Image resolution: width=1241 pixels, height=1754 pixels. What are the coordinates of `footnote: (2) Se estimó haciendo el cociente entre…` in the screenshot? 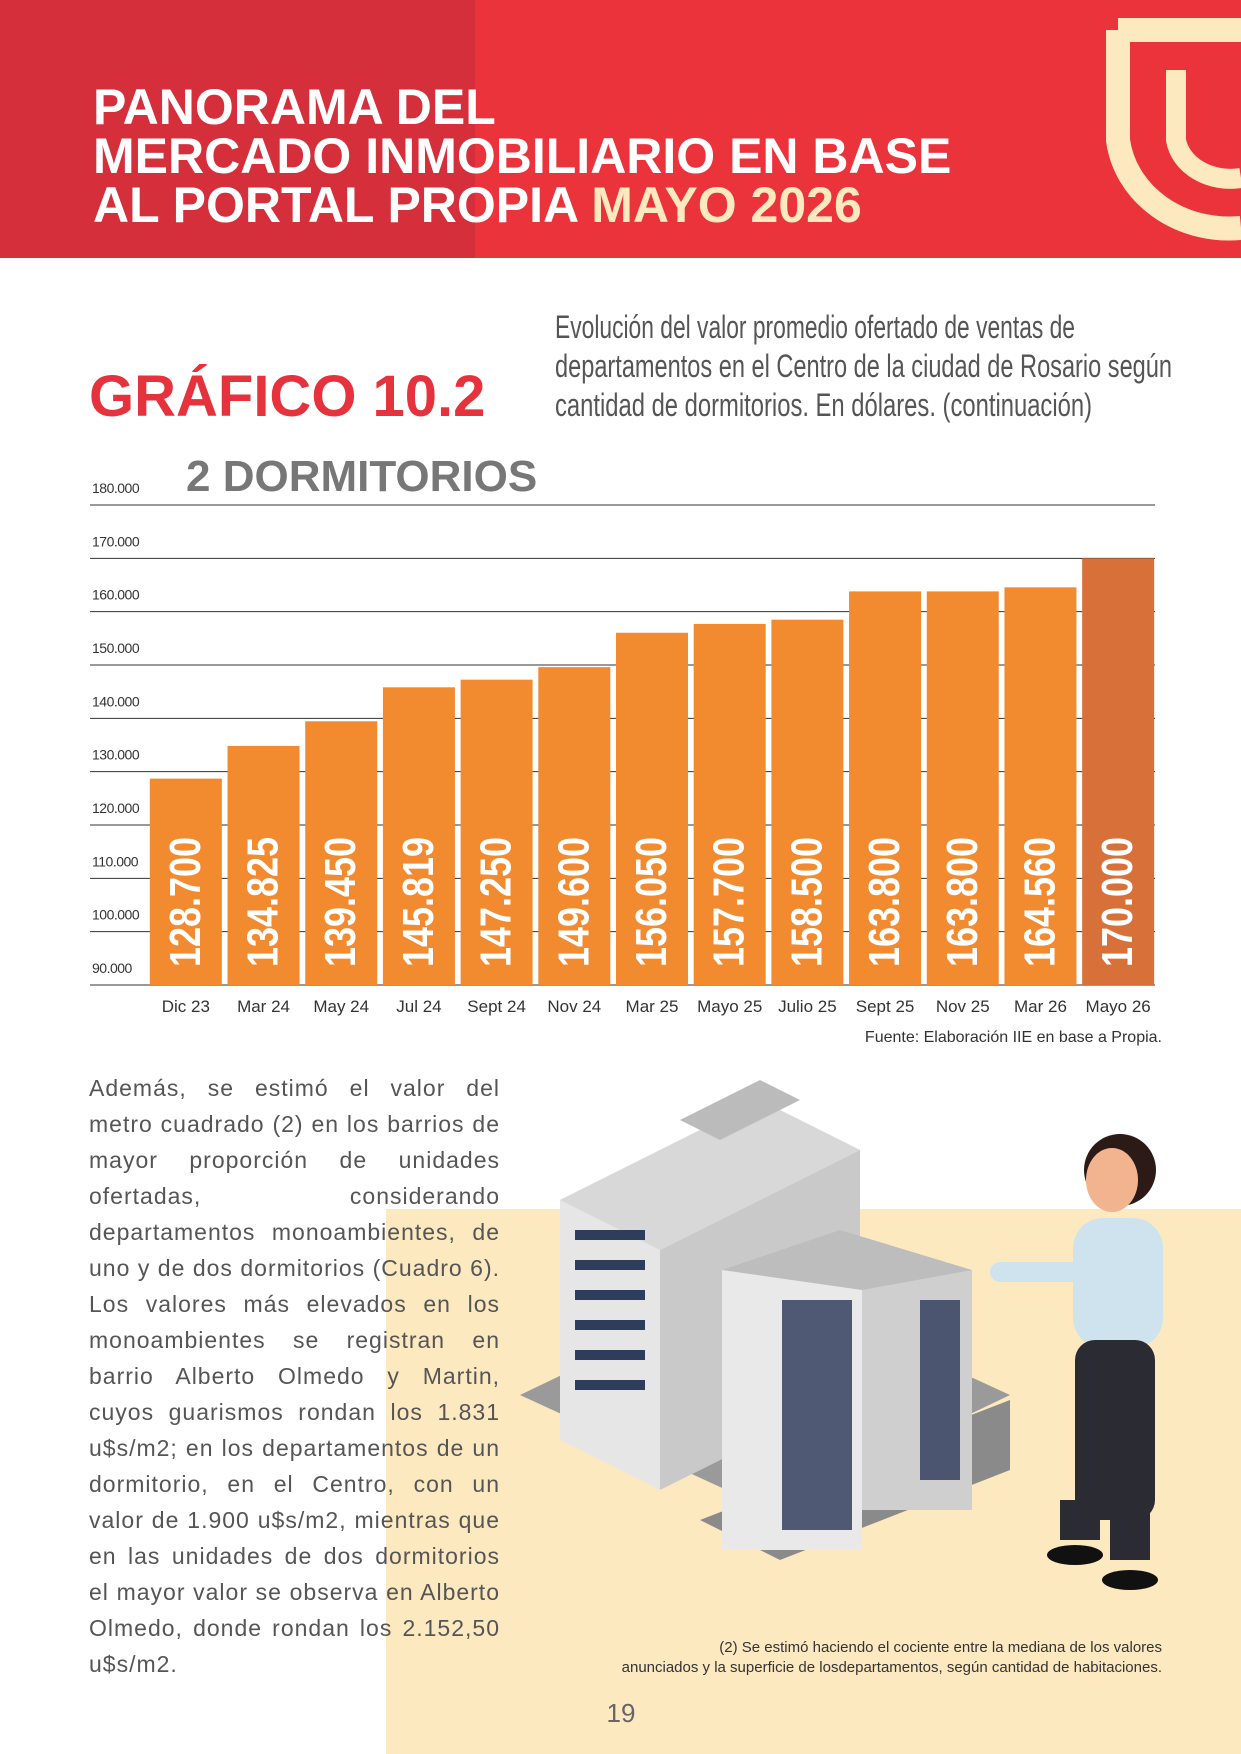 It's located at (892, 1657).